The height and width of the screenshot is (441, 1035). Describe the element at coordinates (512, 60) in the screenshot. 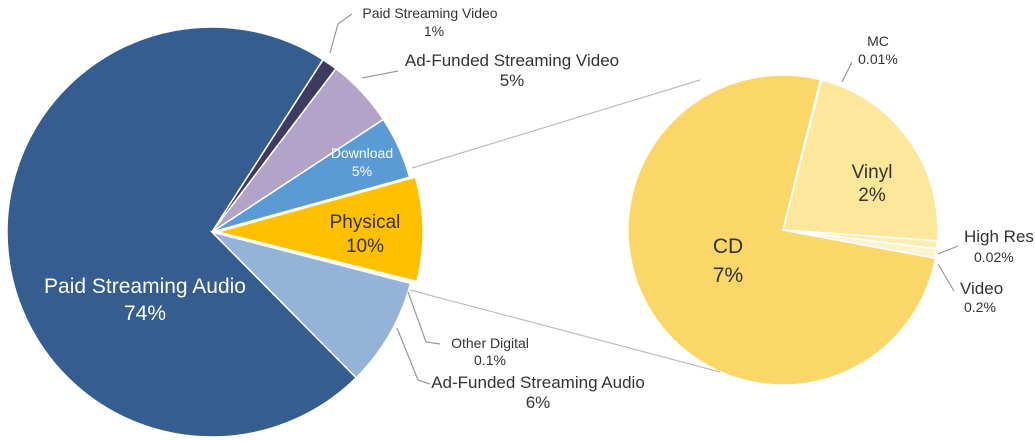

I see `label-ad-funded-streaming-video: Ad-Funded Streaming Video` at that location.